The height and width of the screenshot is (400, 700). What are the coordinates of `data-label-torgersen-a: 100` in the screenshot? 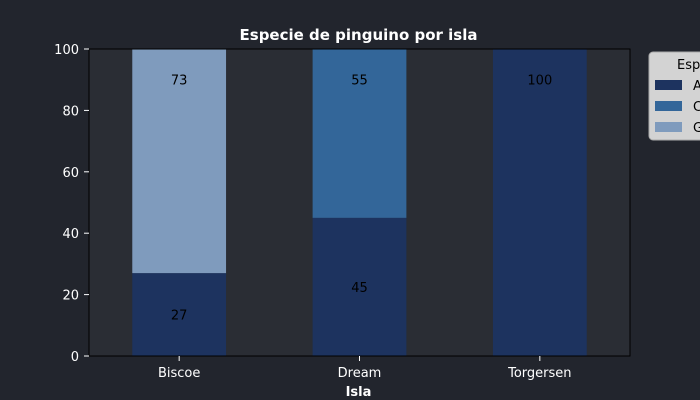 It's located at (539, 81).